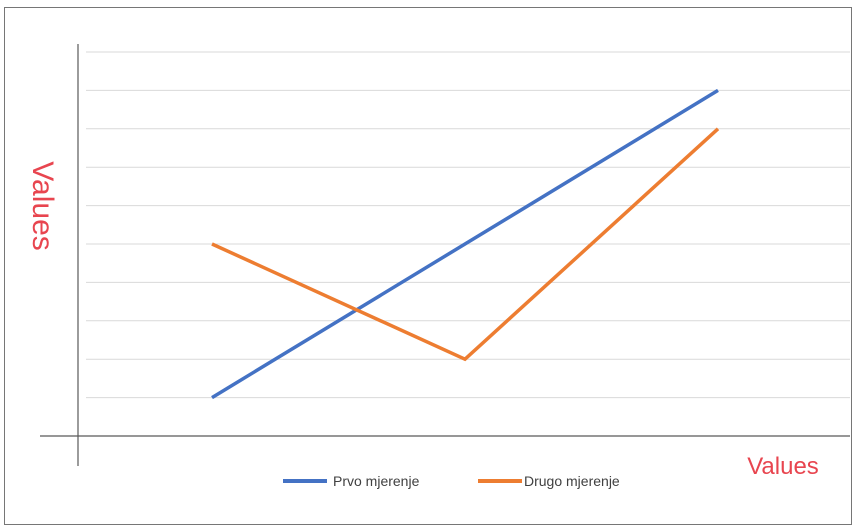 This screenshot has height=531, width=858. Describe the element at coordinates (42, 206) in the screenshot. I see `y-axis-label: Values` at that location.